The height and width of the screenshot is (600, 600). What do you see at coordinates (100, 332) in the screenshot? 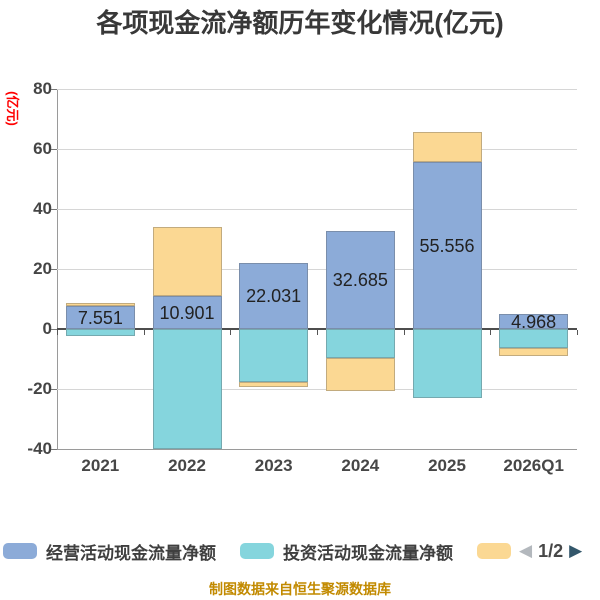
I see `bar-segment-2021-s1` at bounding box center [100, 332].